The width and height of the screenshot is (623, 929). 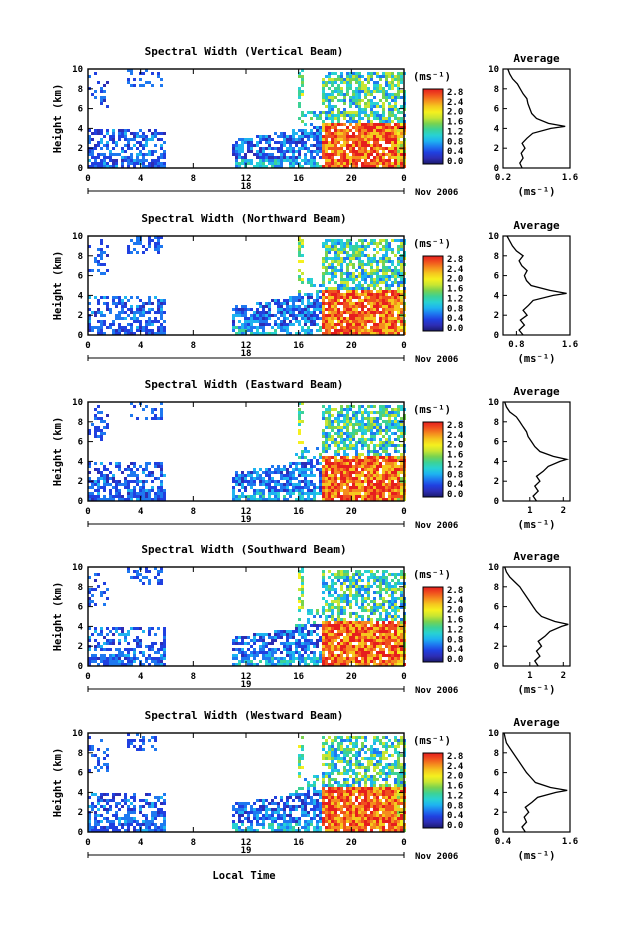 What do you see at coordinates (141, 346) in the screenshot?
I see `x-tick-label: 4` at bounding box center [141, 346].